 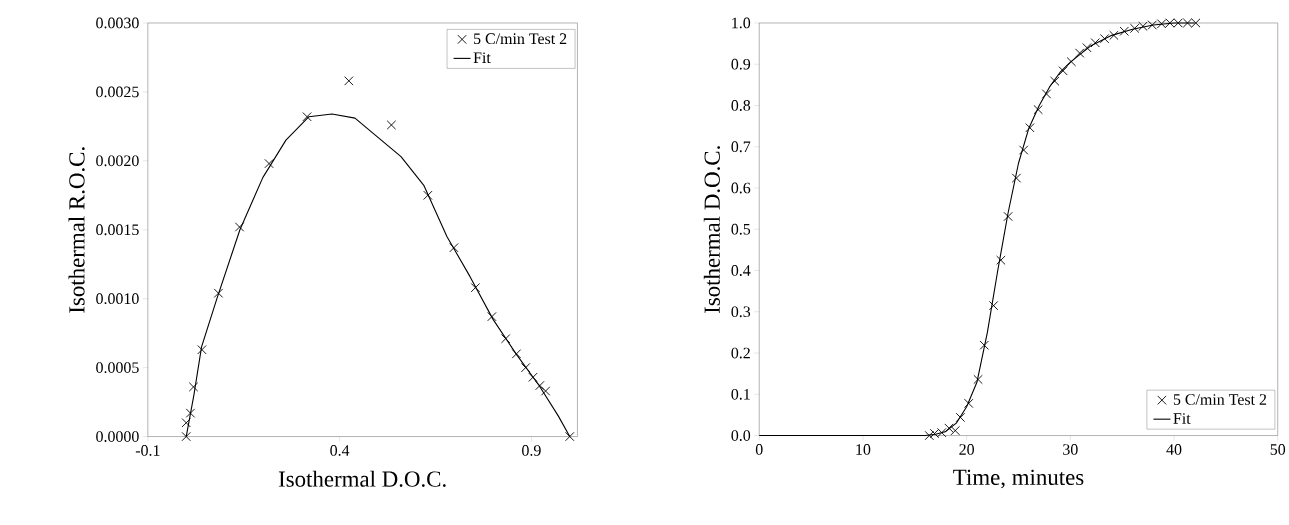 What do you see at coordinates (740, 394) in the screenshot?
I see `y-tick-label: 0.1` at bounding box center [740, 394].